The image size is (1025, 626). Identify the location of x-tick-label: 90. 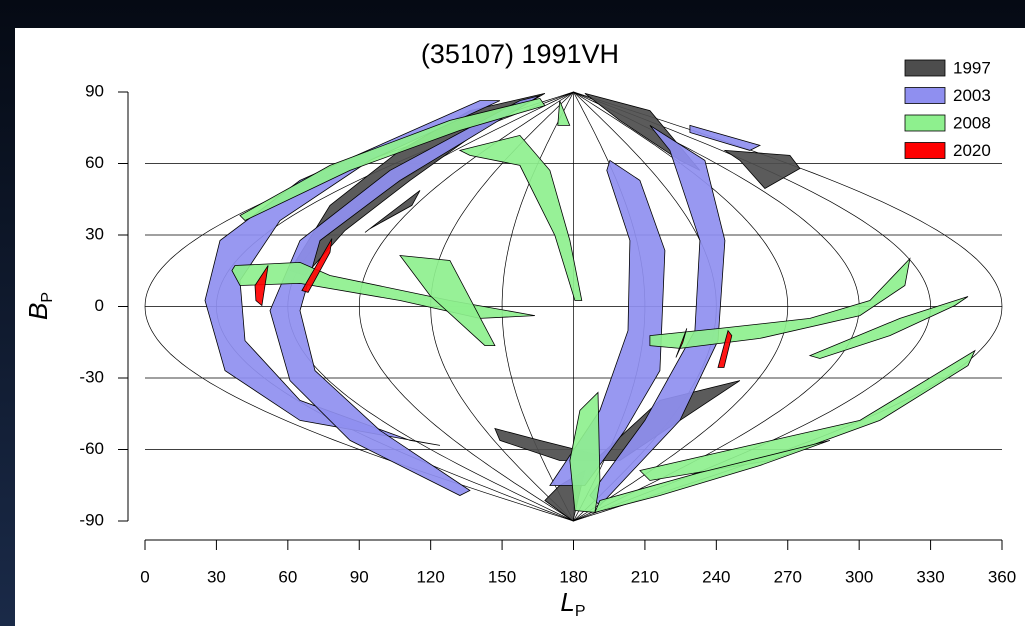
(359, 576).